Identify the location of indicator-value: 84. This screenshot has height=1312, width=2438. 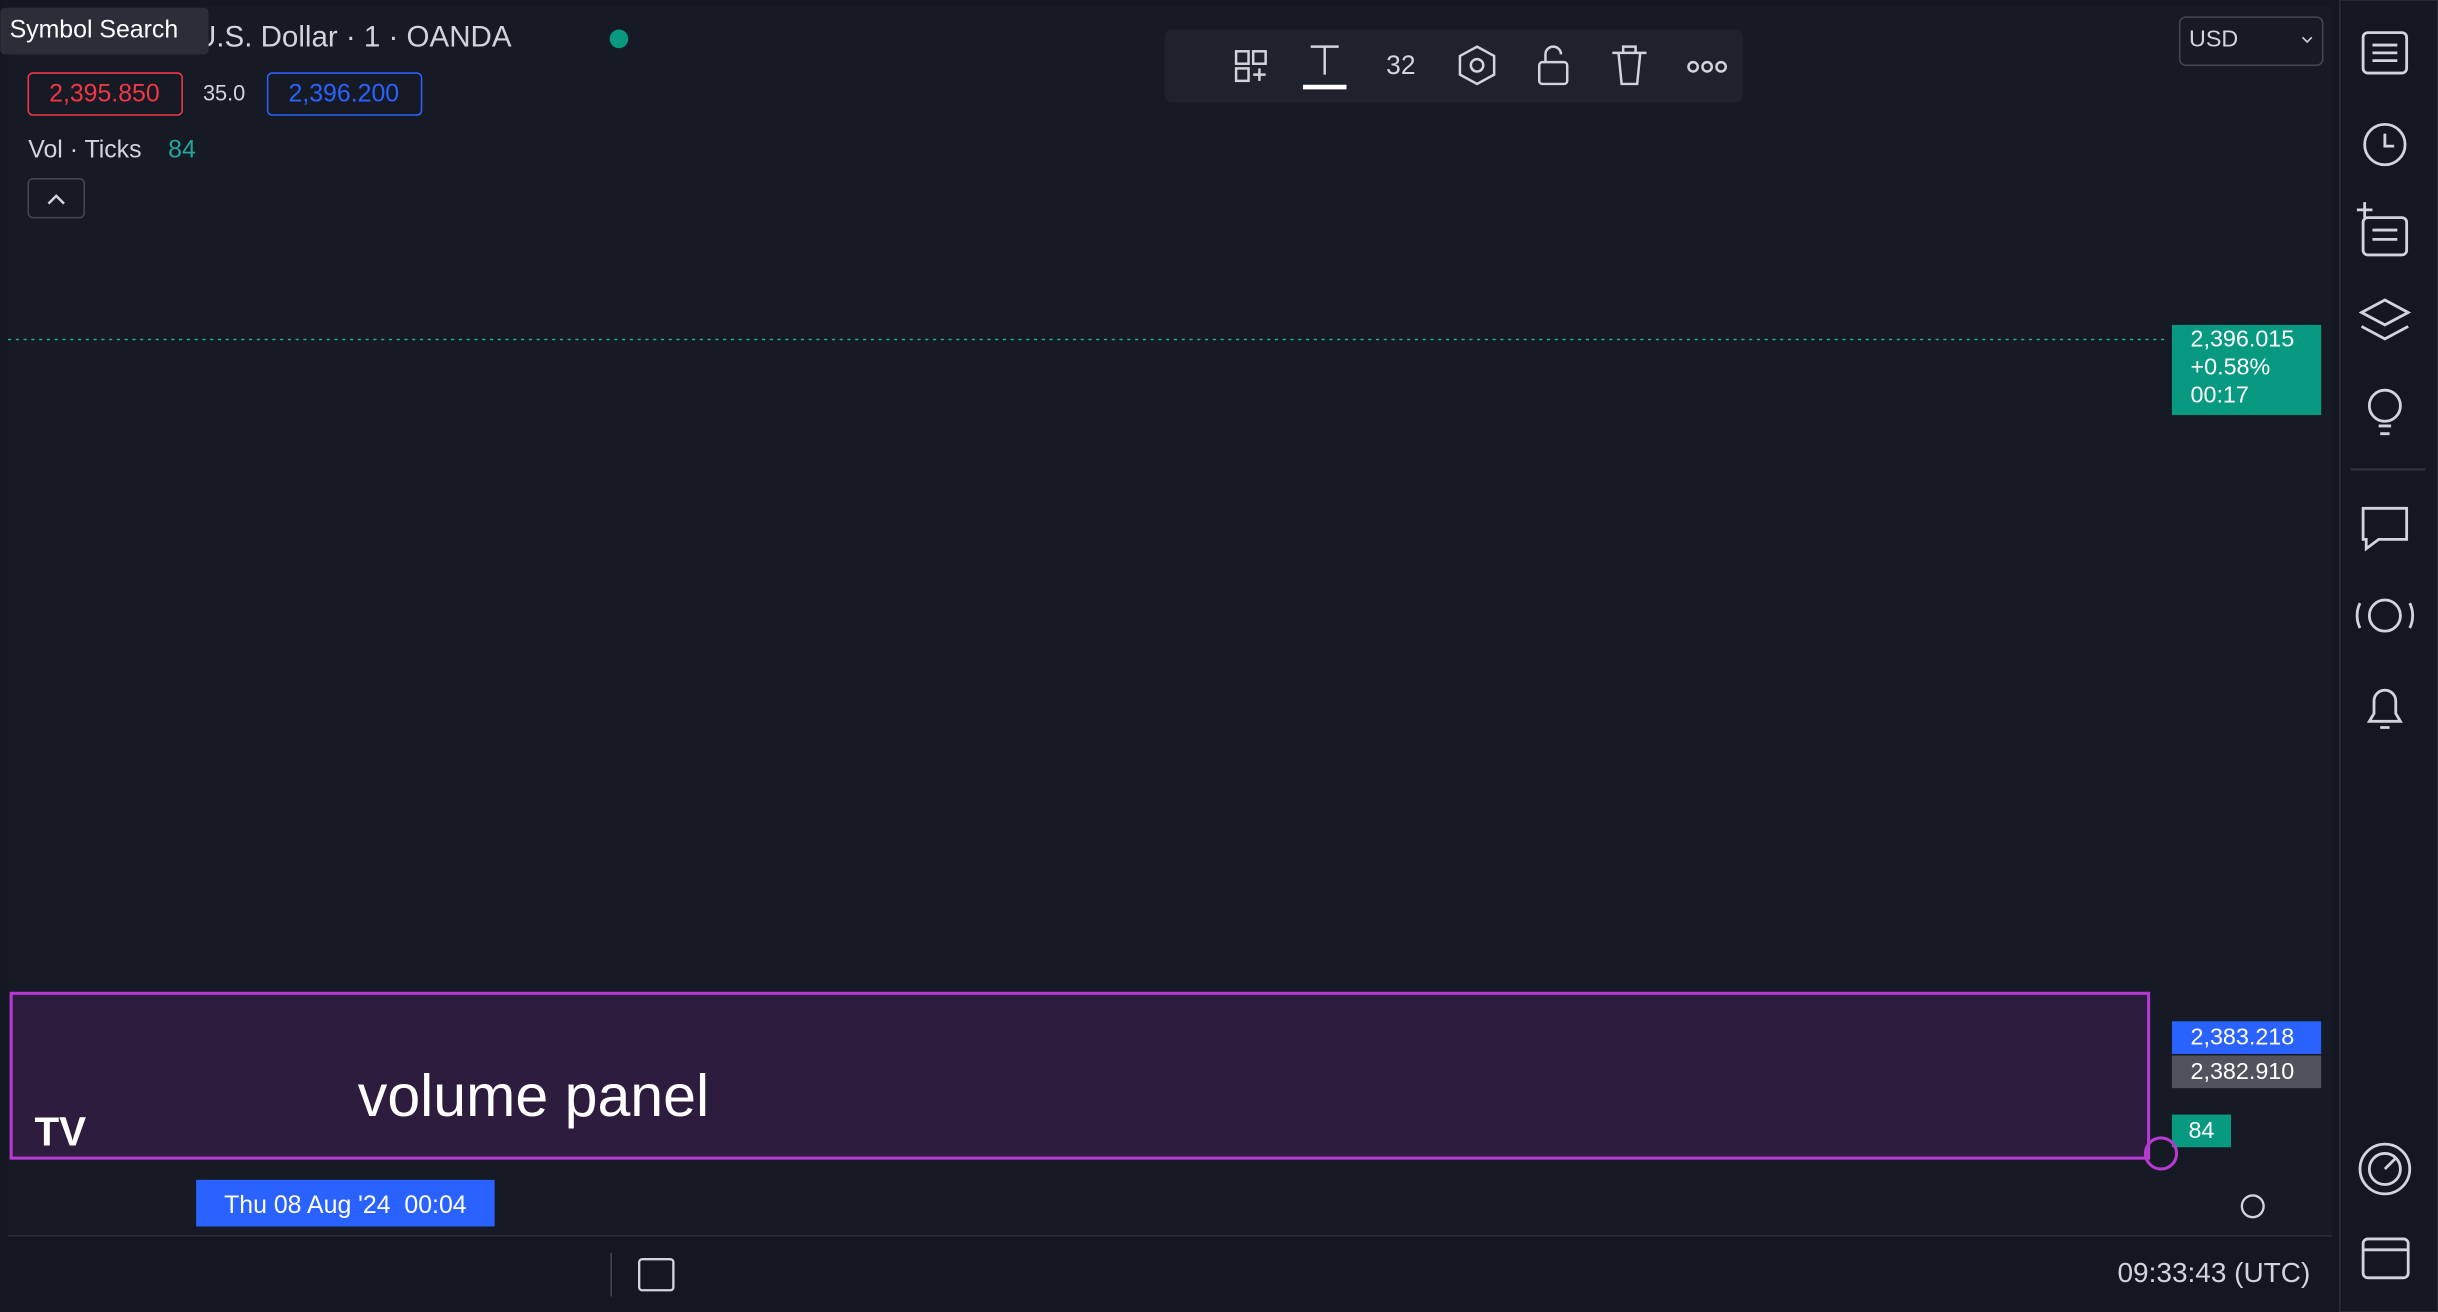
(182, 149).